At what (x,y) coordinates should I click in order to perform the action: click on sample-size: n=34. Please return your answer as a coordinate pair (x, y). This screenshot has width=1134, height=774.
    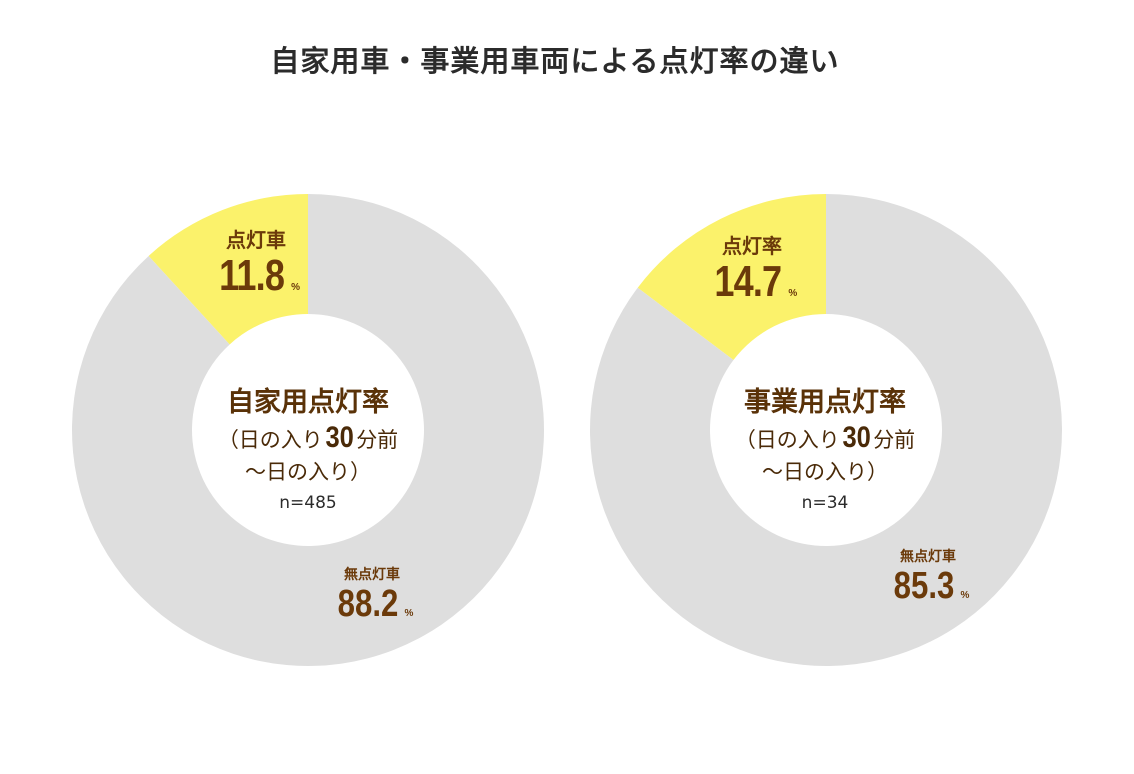
    Looking at the image, I should click on (825, 503).